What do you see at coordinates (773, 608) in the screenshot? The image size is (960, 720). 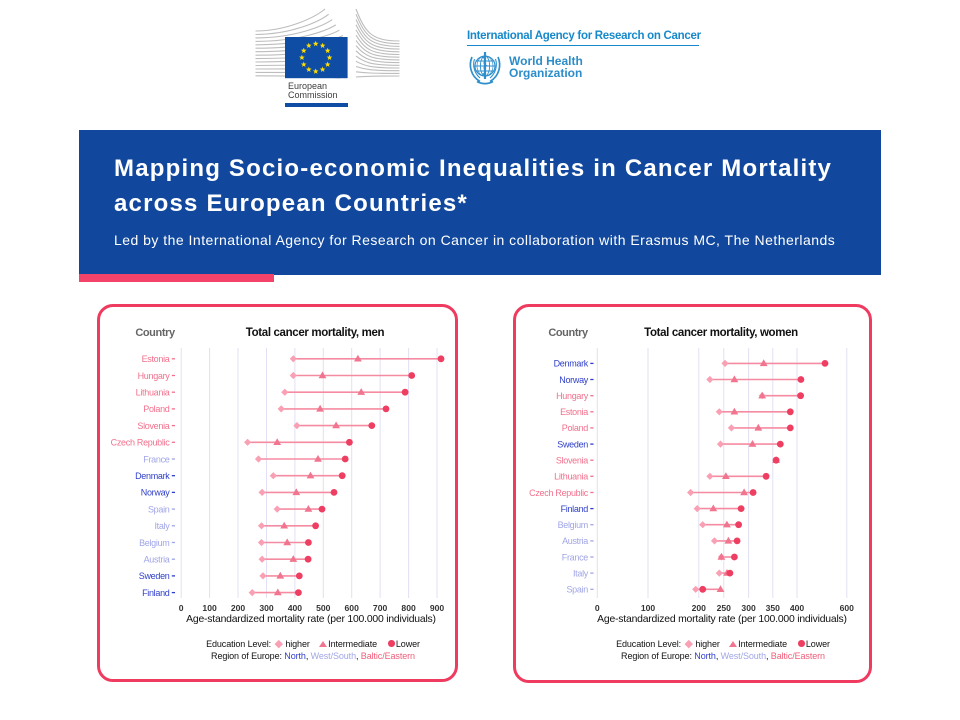 I see `svg-text: 350` at bounding box center [773, 608].